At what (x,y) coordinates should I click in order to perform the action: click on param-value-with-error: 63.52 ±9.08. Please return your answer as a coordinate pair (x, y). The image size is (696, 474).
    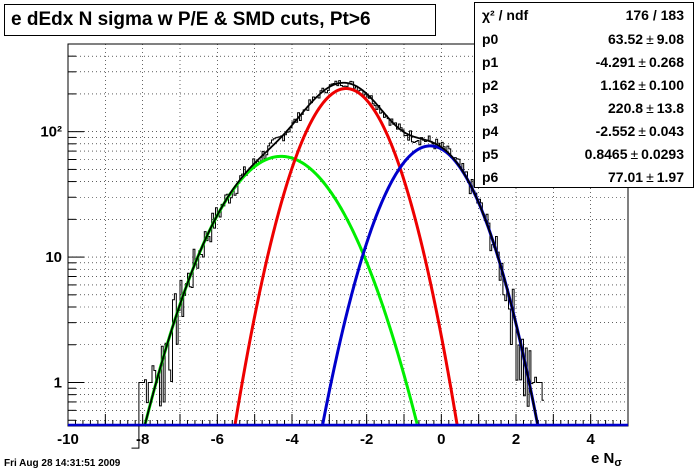
    Looking at the image, I should click on (646, 39).